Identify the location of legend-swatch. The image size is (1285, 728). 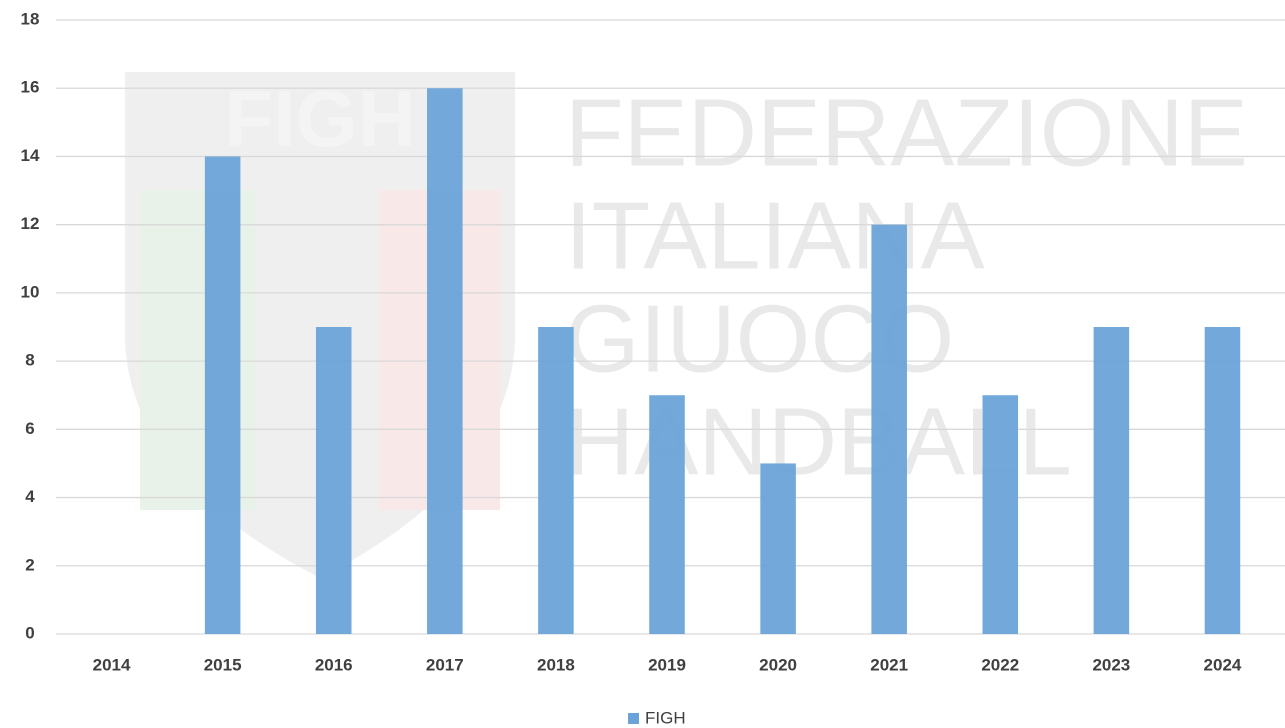
(633, 718).